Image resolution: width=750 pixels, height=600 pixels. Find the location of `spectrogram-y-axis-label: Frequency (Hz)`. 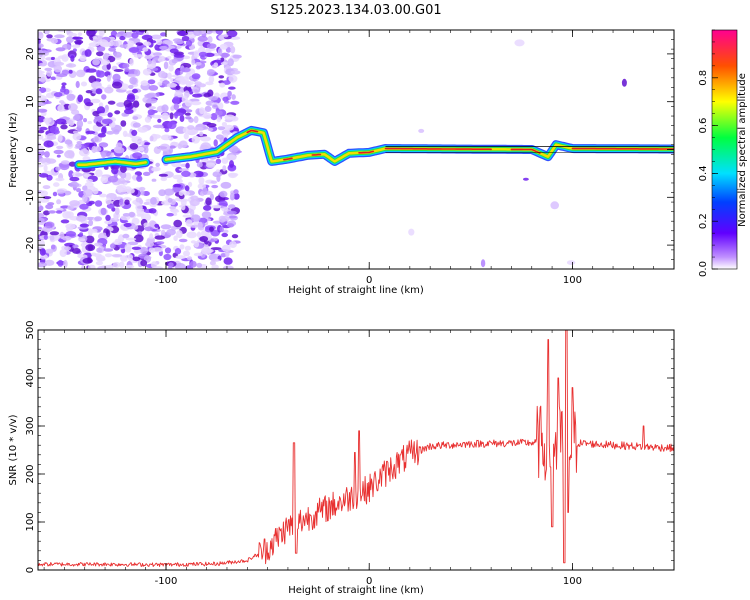

spectrogram-y-axis-label: Frequency (Hz) is located at coordinates (13, 150).